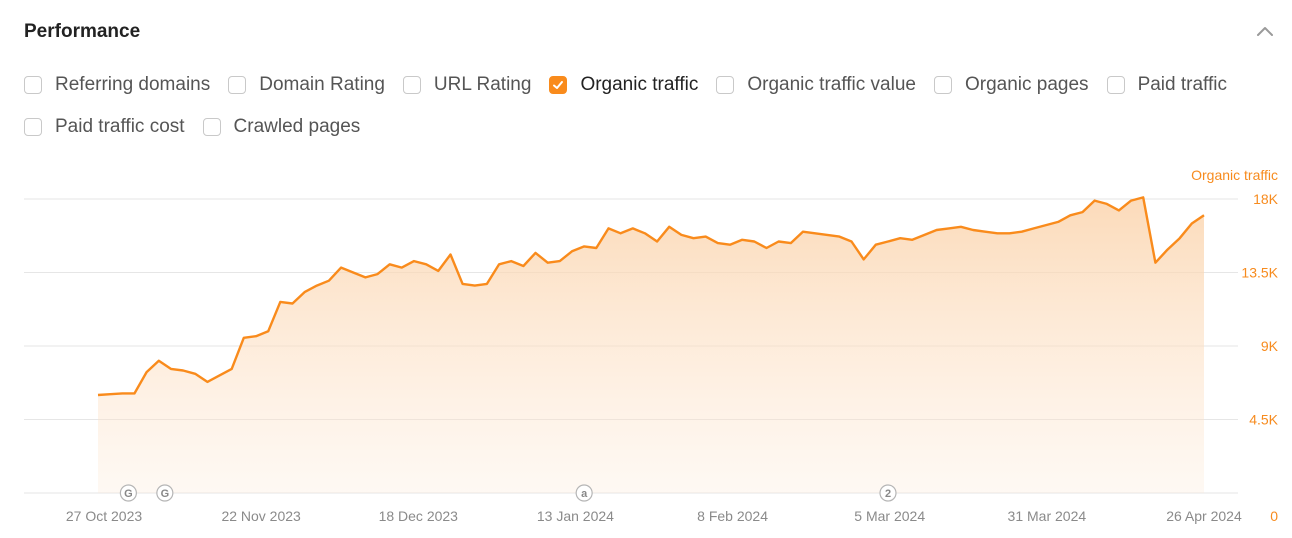 The height and width of the screenshot is (538, 1292). Describe the element at coordinates (1270, 346) in the screenshot. I see `y-tick-label: 9K` at that location.